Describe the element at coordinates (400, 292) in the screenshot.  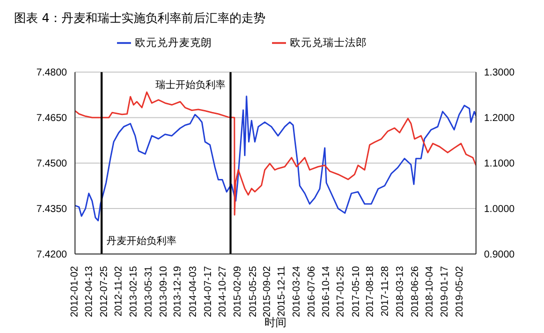
I see `x-tick-label: 2018-03-13` at that location.